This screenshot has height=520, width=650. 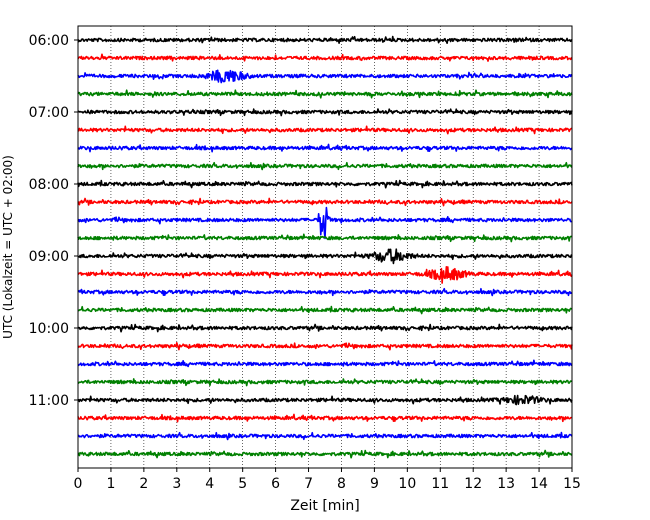 I want to click on x-tick-label: 5, so click(x=242, y=484).